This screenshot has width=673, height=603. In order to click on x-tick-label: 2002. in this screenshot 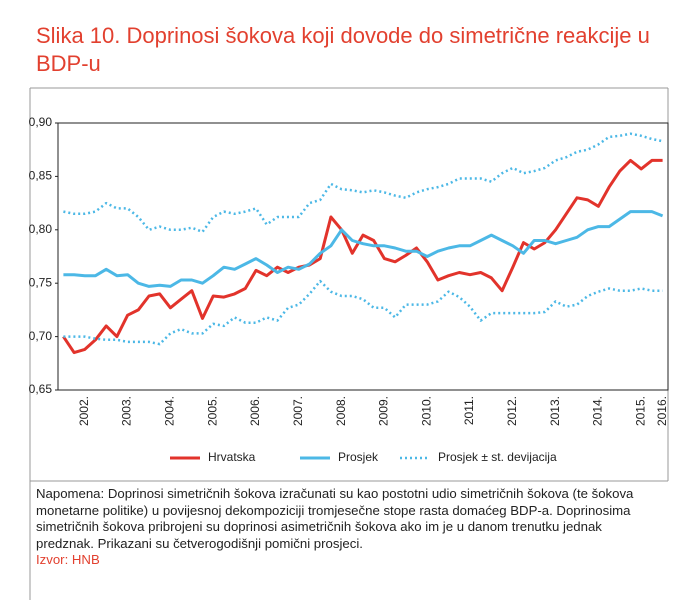, I will do `click(84, 411)`.